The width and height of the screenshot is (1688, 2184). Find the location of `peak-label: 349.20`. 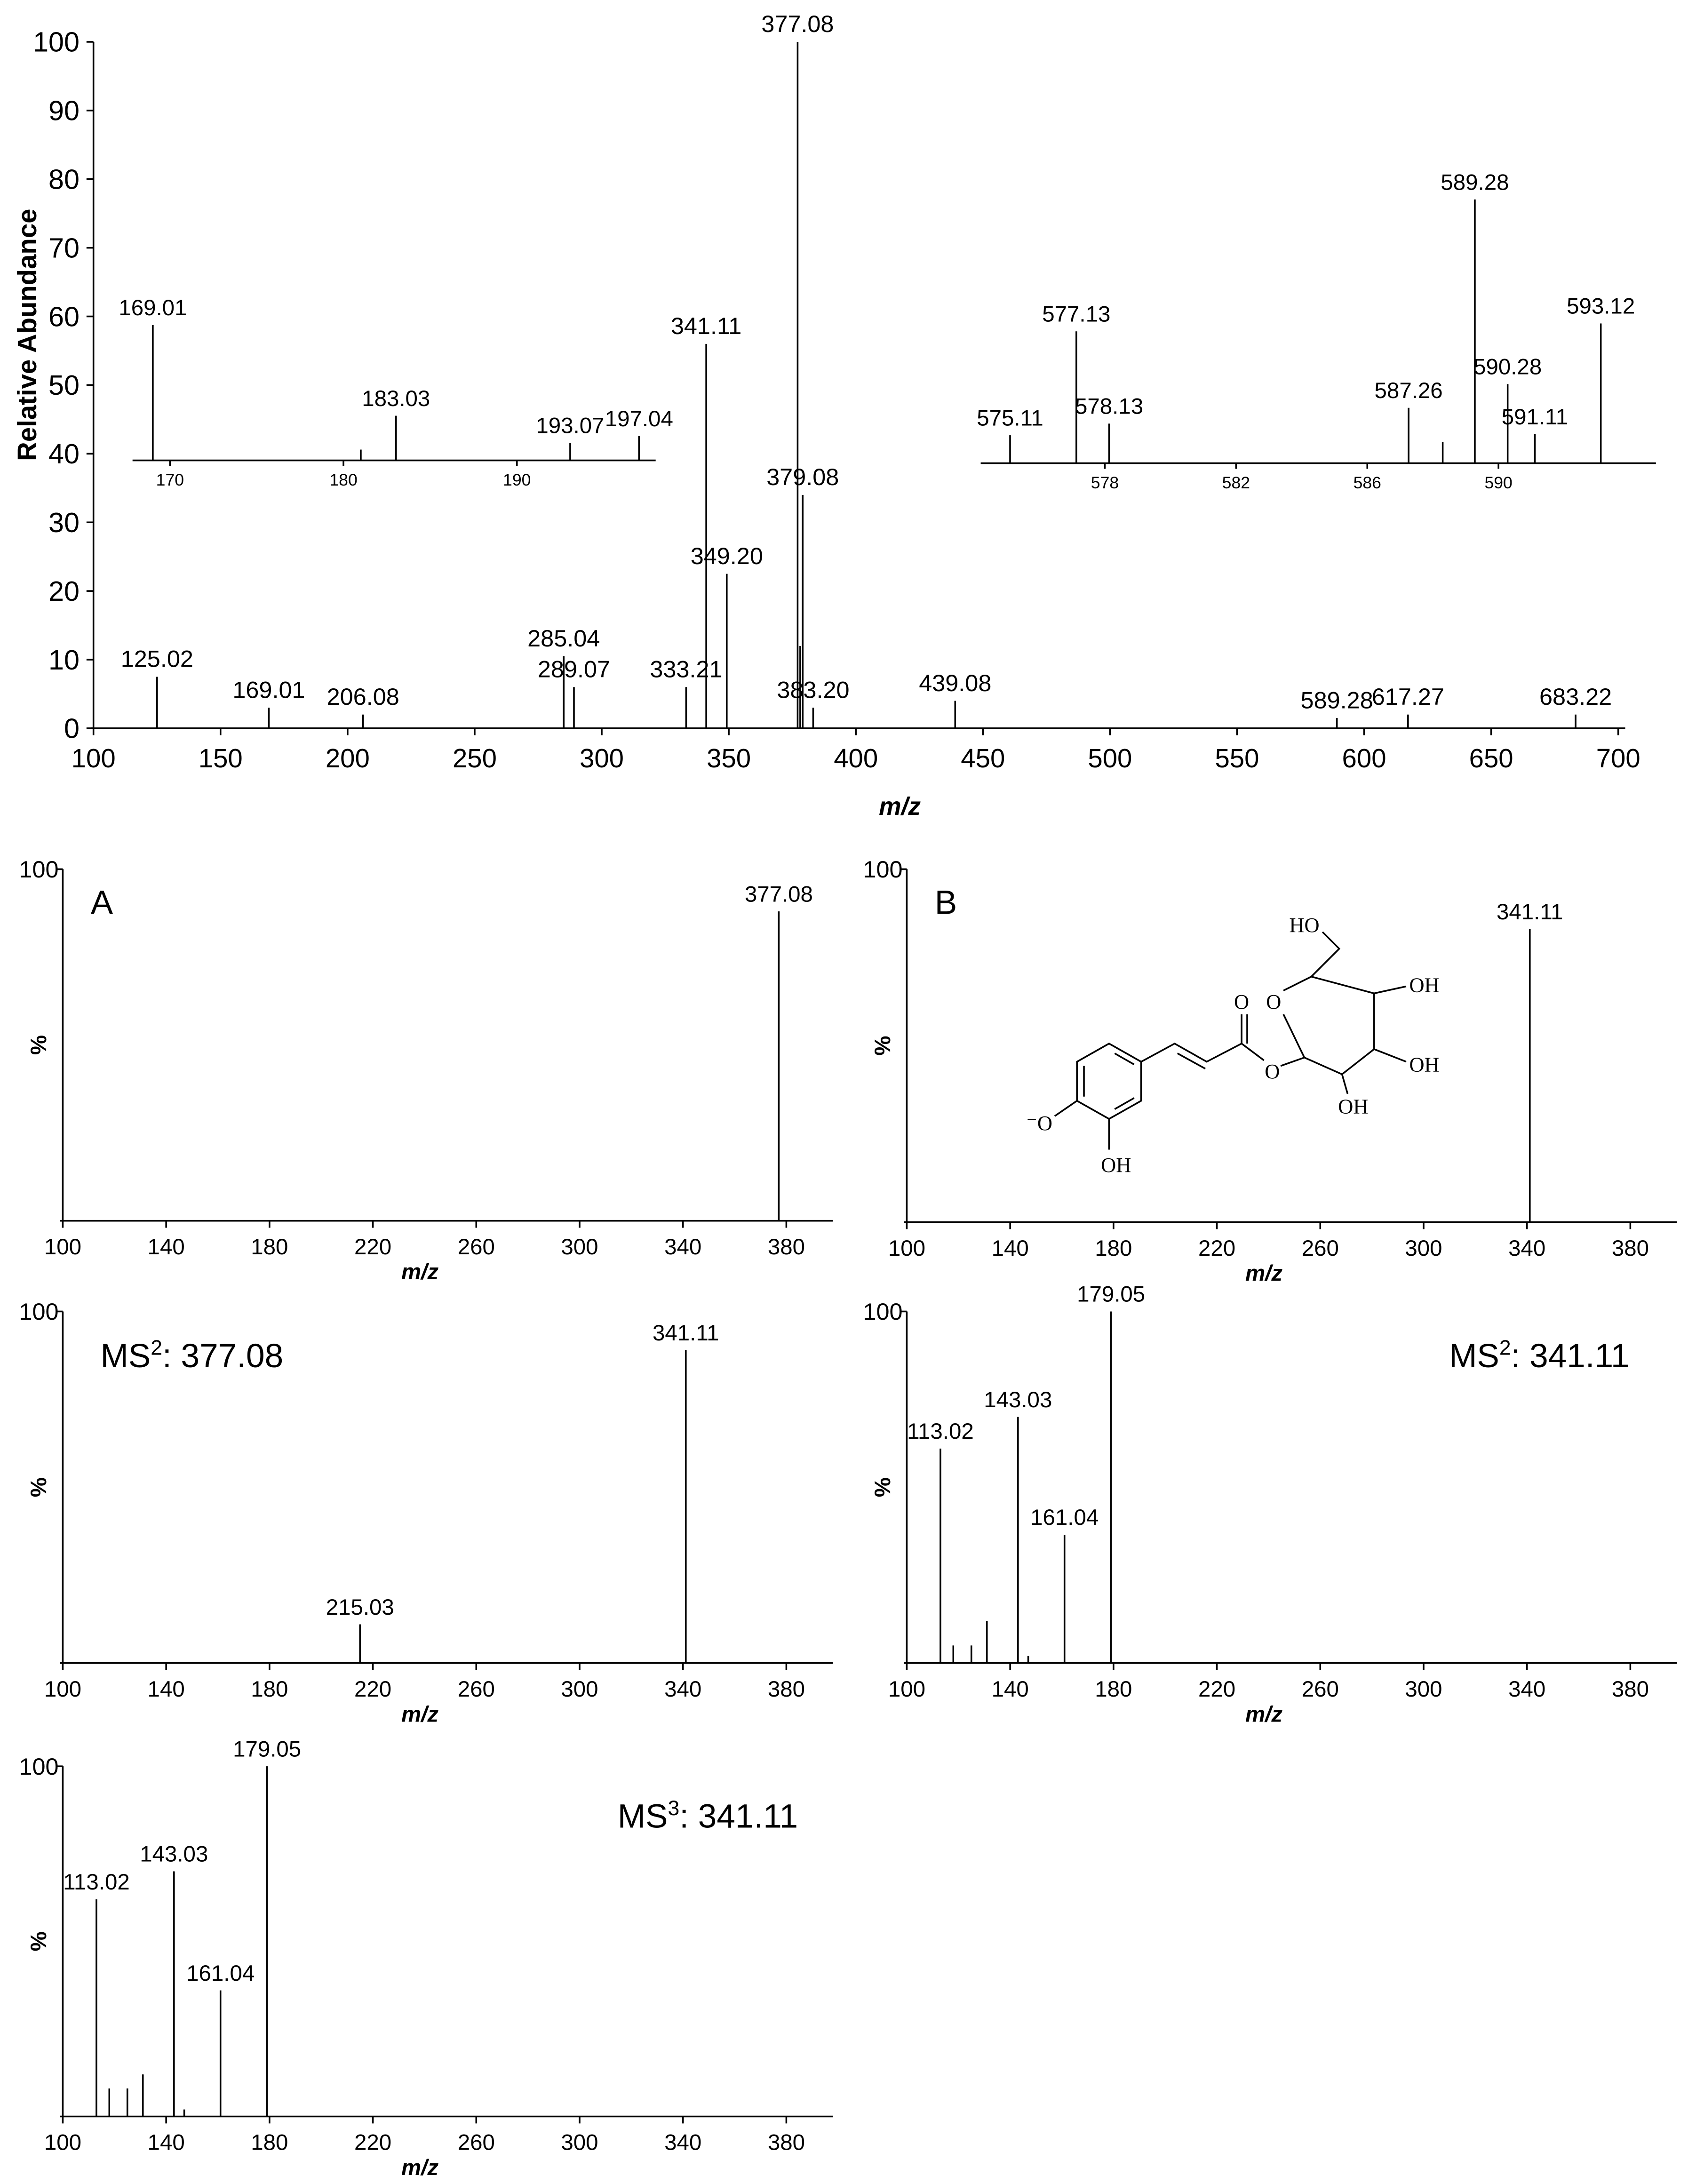

peak-label: 349.20 is located at coordinates (727, 555).